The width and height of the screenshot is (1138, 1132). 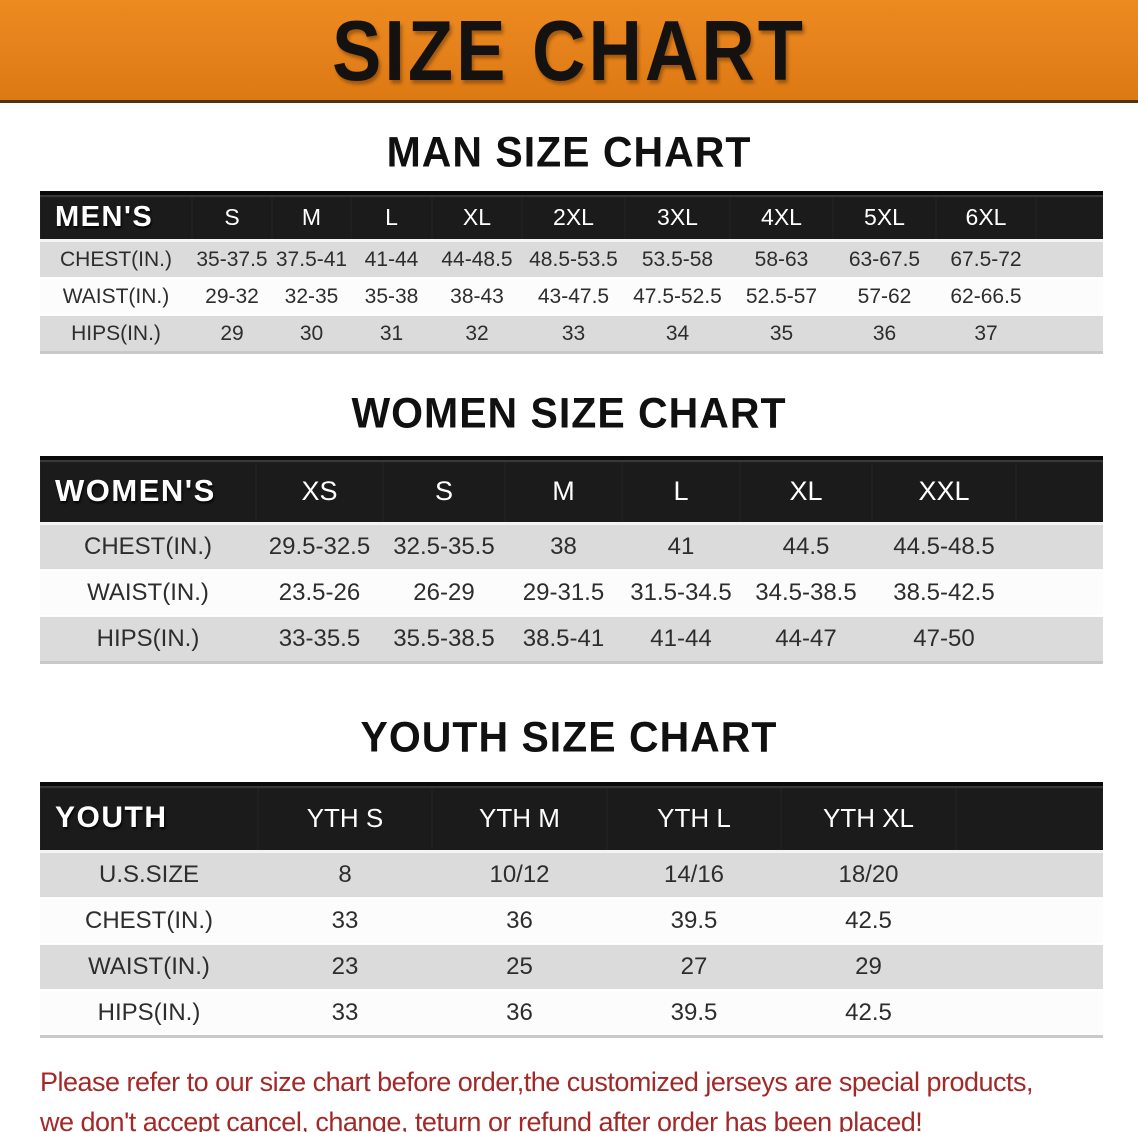 What do you see at coordinates (319, 490) in the screenshot?
I see `size-header-cell: XS` at bounding box center [319, 490].